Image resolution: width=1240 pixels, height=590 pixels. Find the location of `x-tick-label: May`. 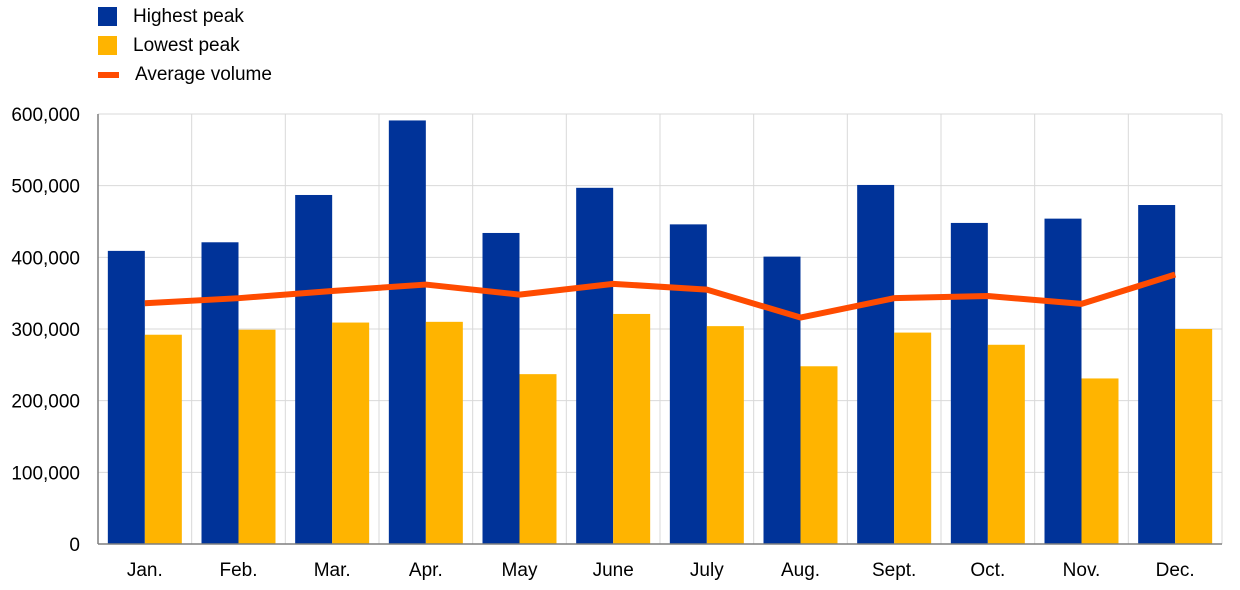

x-tick-label: May is located at coordinates (520, 570).